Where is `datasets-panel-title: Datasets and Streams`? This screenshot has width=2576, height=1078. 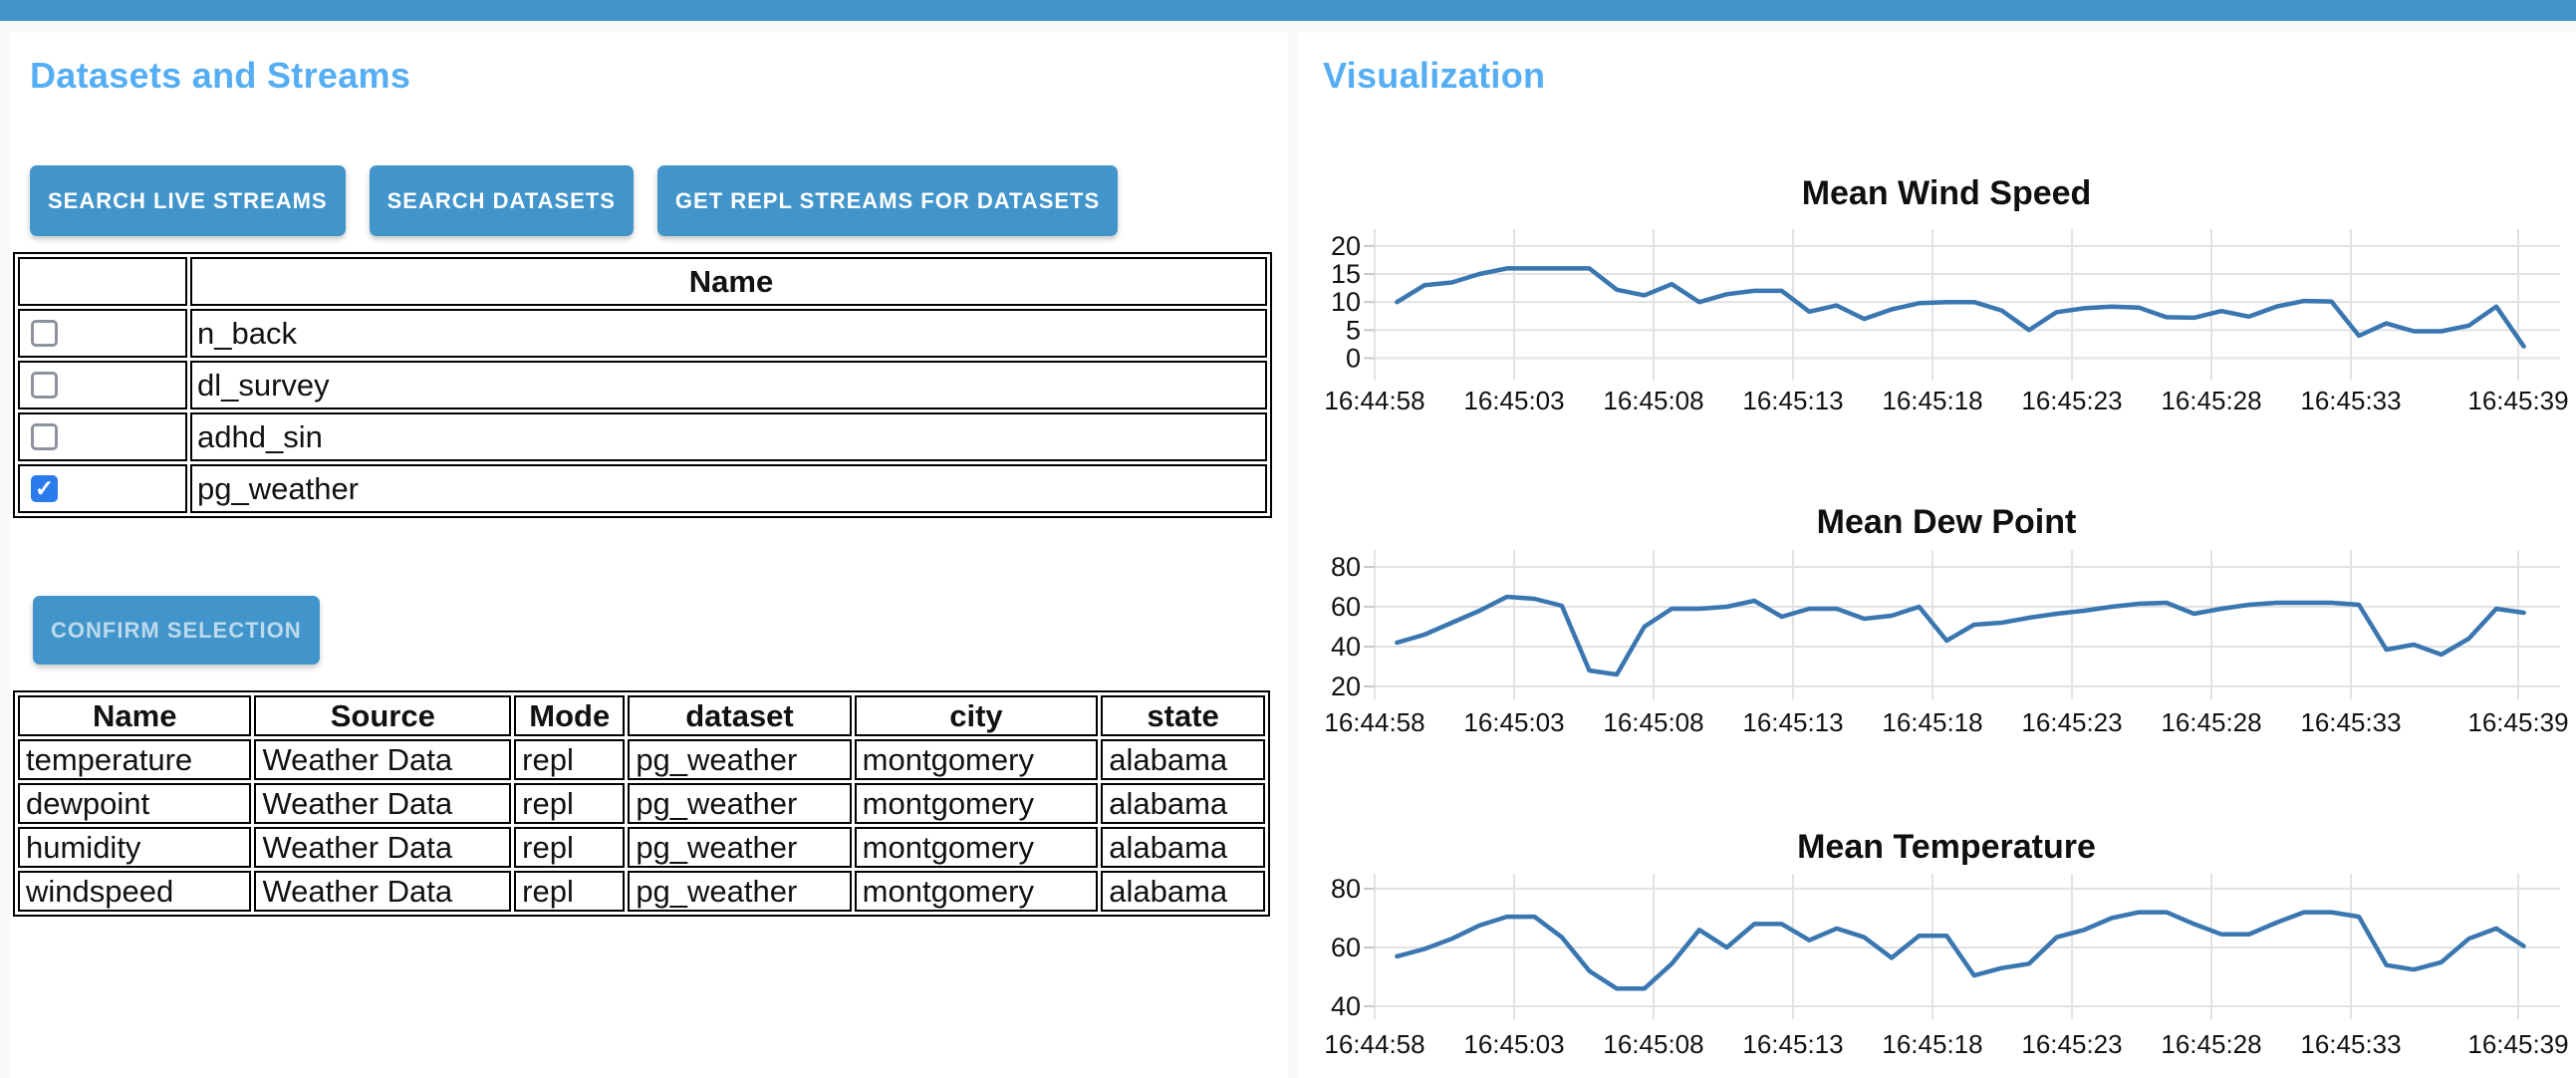
datasets-panel-title: Datasets and Streams is located at coordinates (220, 75).